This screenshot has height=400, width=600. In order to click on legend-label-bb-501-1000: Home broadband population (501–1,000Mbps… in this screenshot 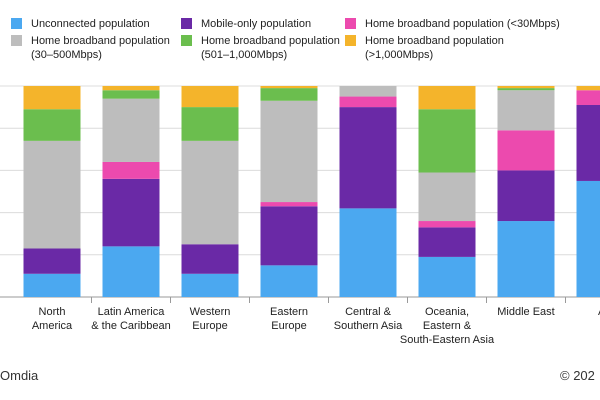, I will do `click(270, 48)`.